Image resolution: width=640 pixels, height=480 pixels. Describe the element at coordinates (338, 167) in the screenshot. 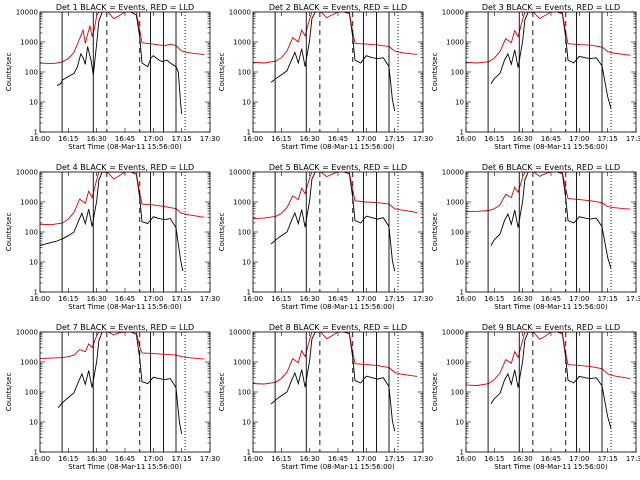

I see `panel-title: Det 5 BLACK = Events, RED = LLD` at that location.